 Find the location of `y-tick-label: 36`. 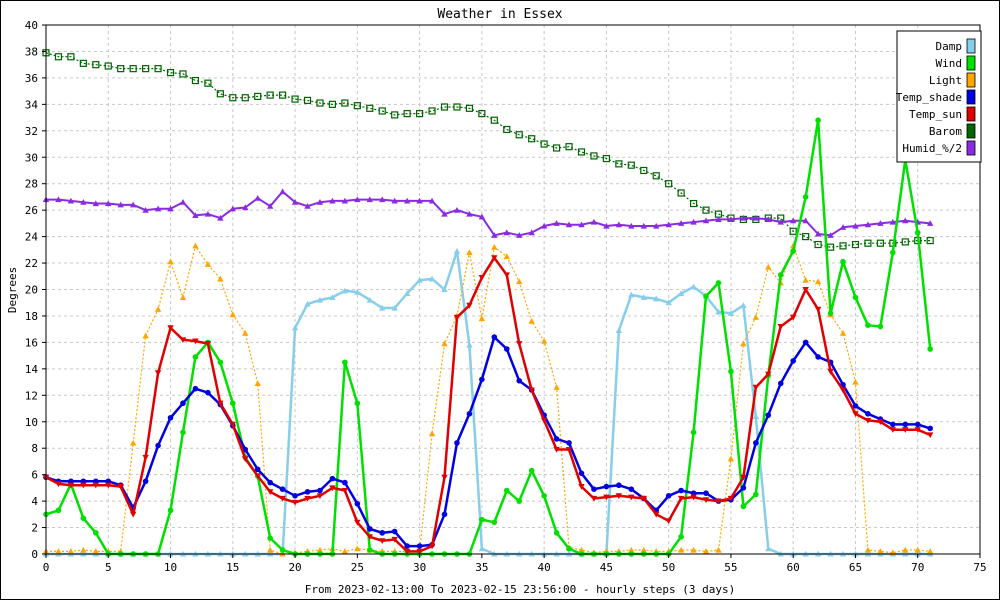

y-tick-label: 36 is located at coordinates (31, 78).